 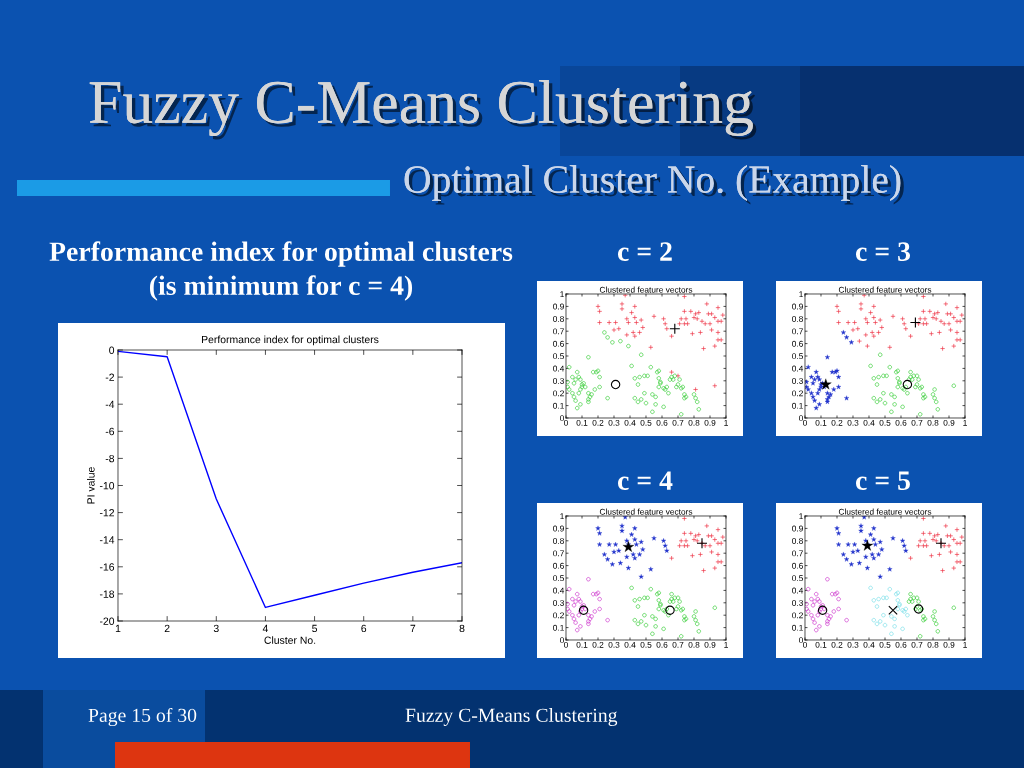 What do you see at coordinates (644, 251) in the screenshot?
I see `text: c = 2` at bounding box center [644, 251].